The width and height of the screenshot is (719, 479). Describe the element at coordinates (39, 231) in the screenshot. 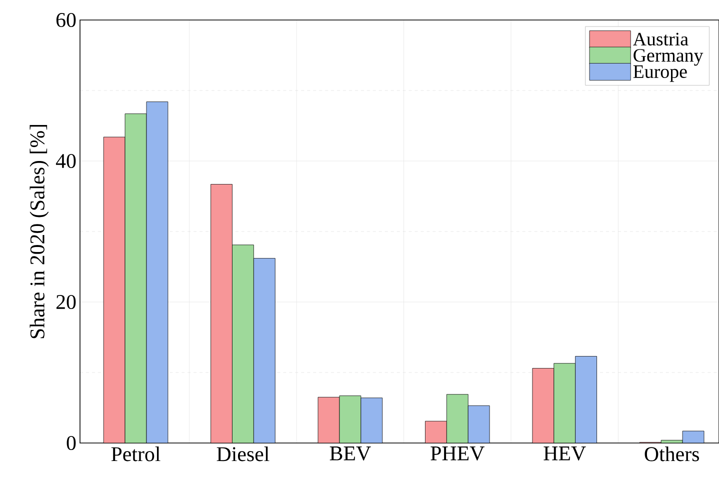

I see `y-axis-title: Share in 2020 (Sales) [%]` at that location.